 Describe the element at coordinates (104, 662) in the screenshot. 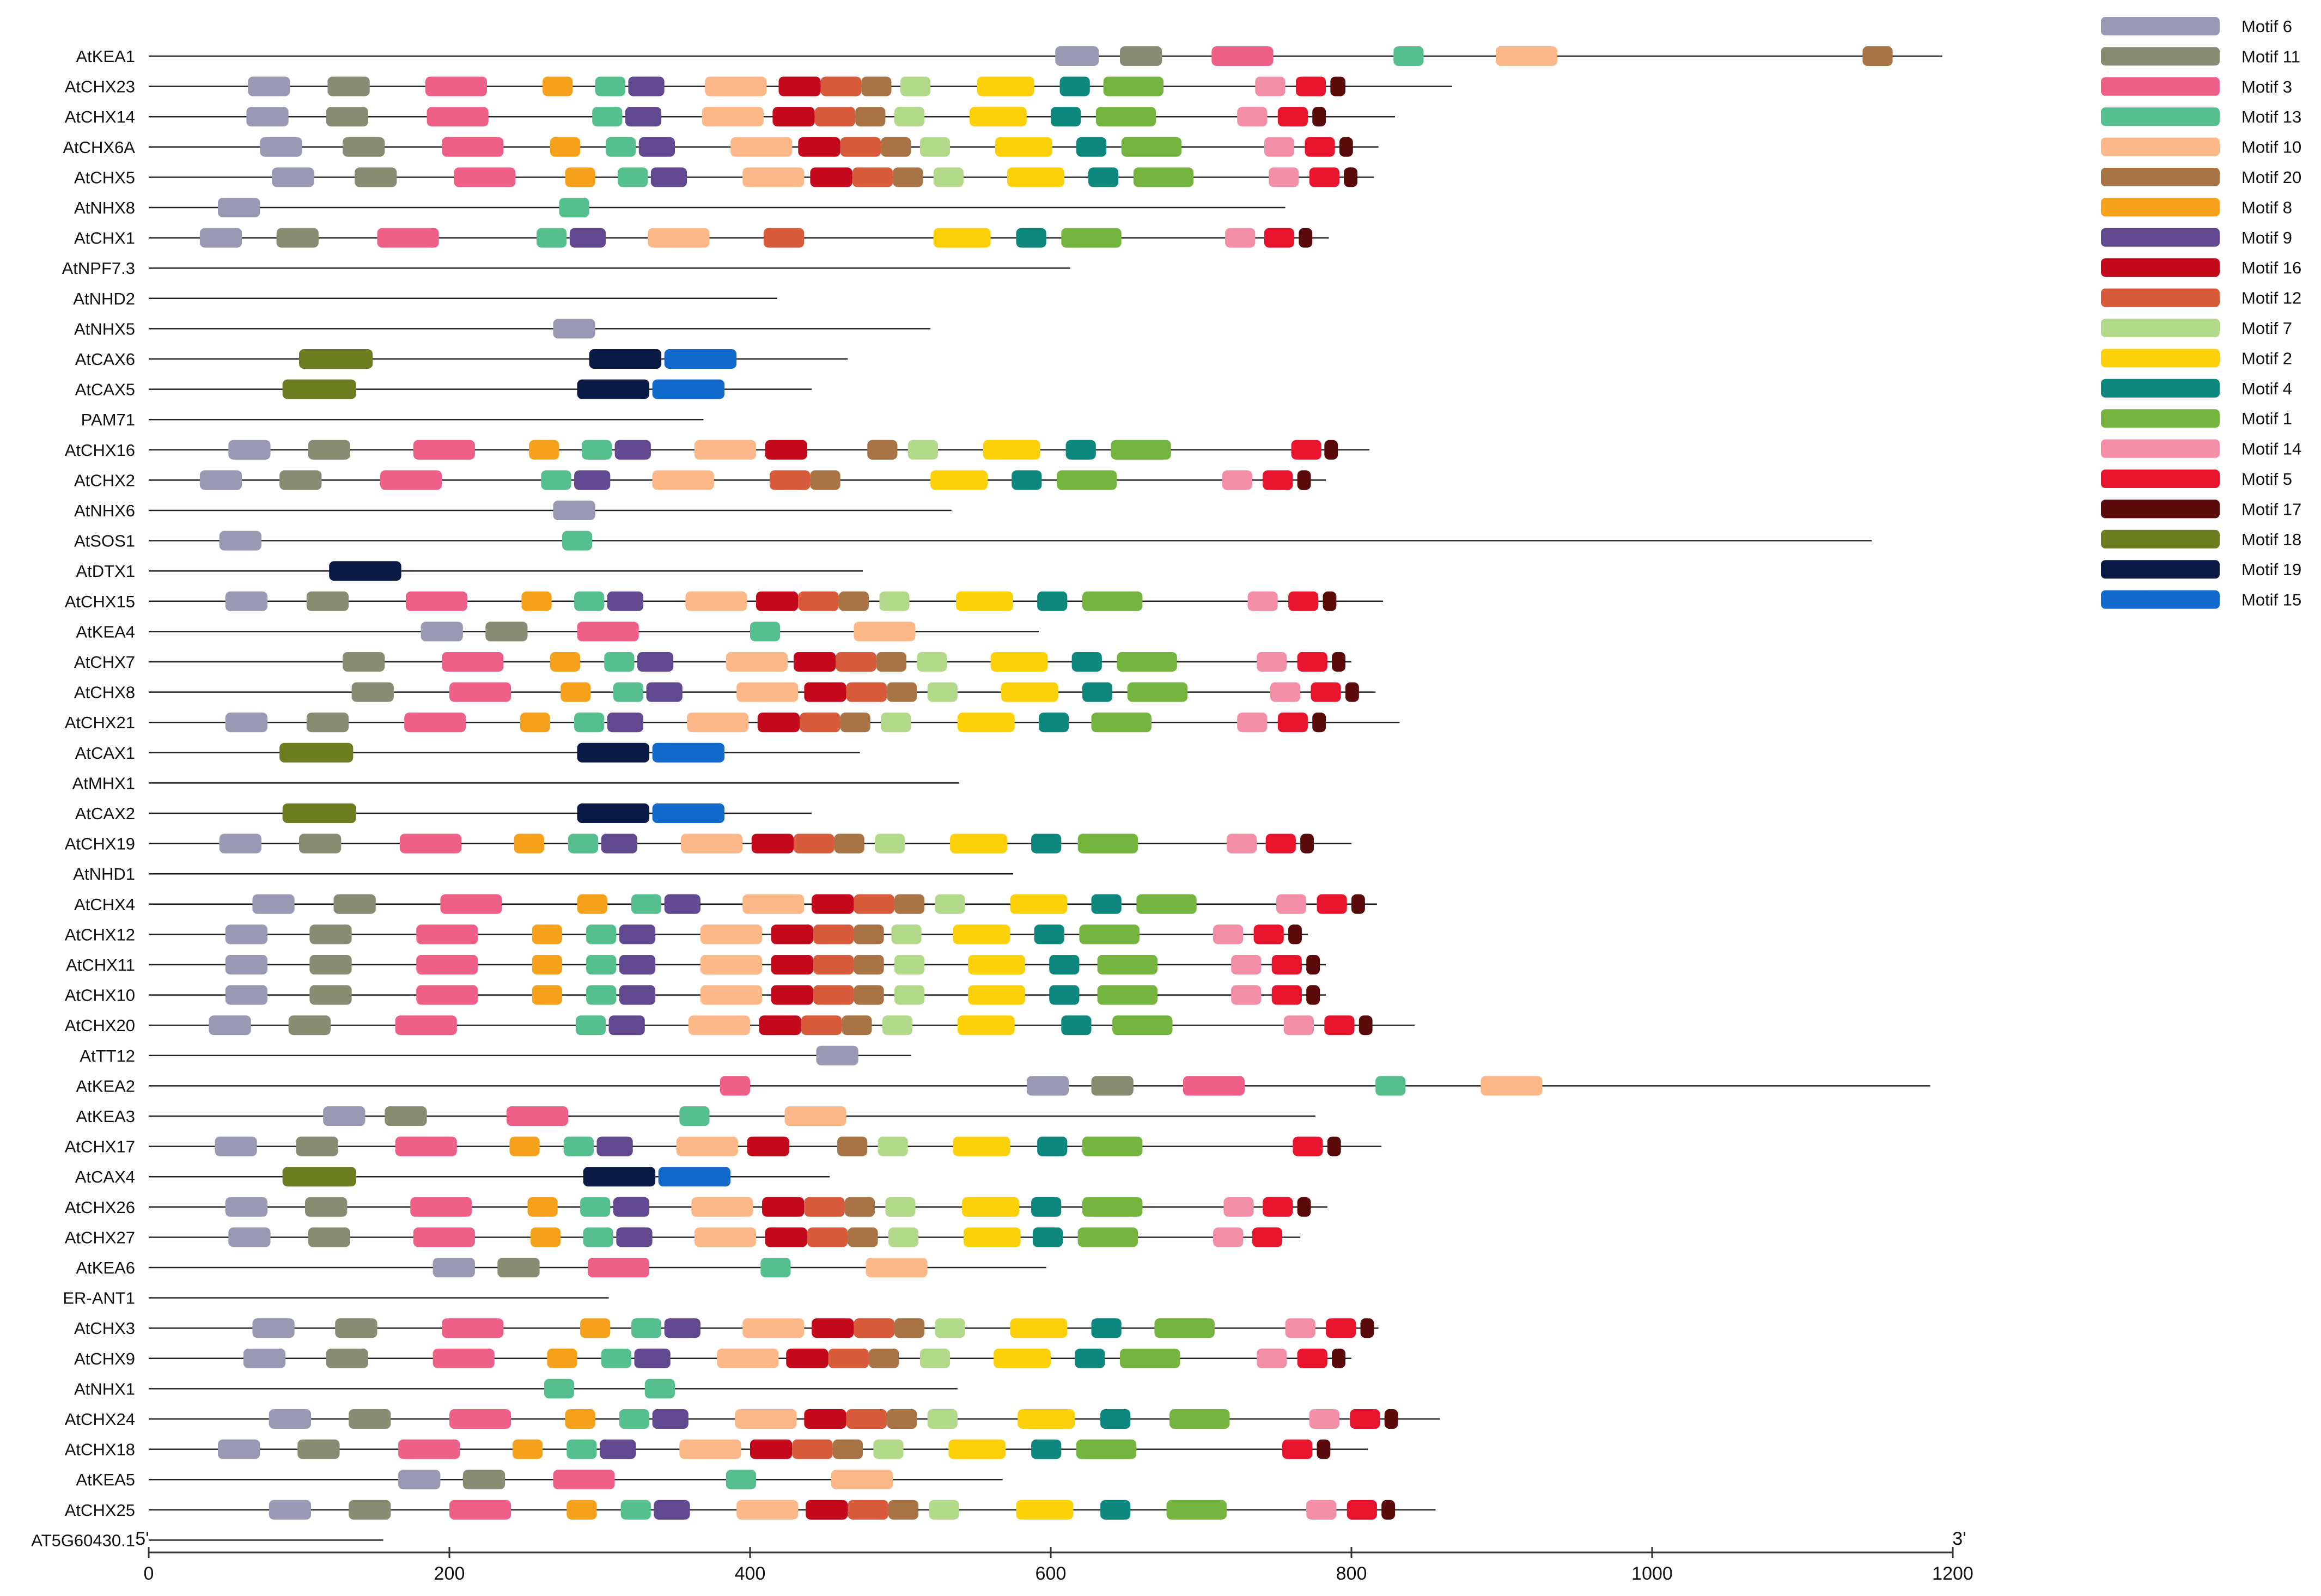

I see `gene-label: AtCHX7` at that location.